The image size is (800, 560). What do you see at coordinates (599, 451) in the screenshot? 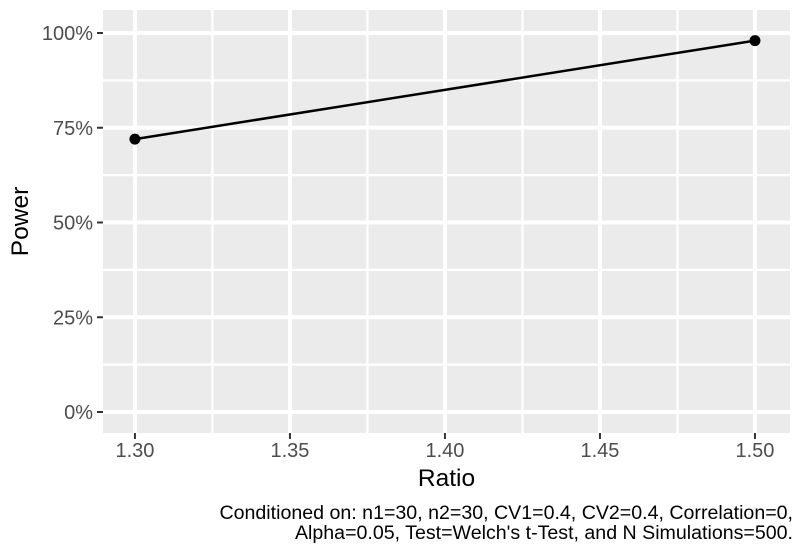
I see `x-tick-label: 1.45` at bounding box center [599, 451].